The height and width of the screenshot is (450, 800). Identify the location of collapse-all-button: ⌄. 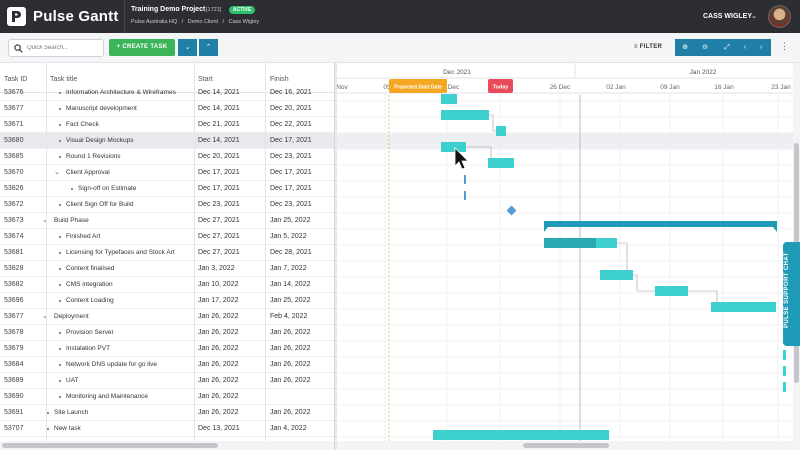
(187, 47).